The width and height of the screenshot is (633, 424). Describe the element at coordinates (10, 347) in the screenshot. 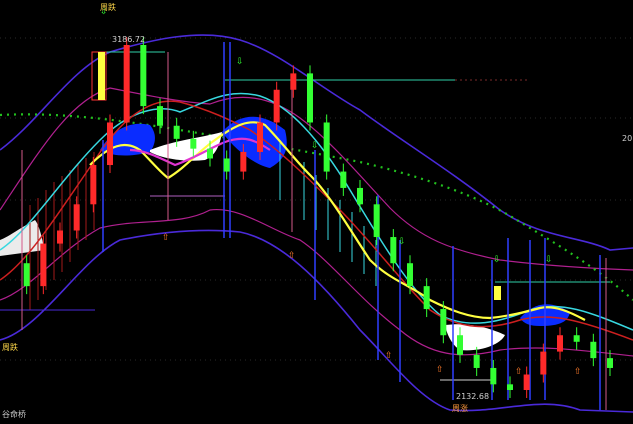

I see `left-marker-label: 周跌` at that location.